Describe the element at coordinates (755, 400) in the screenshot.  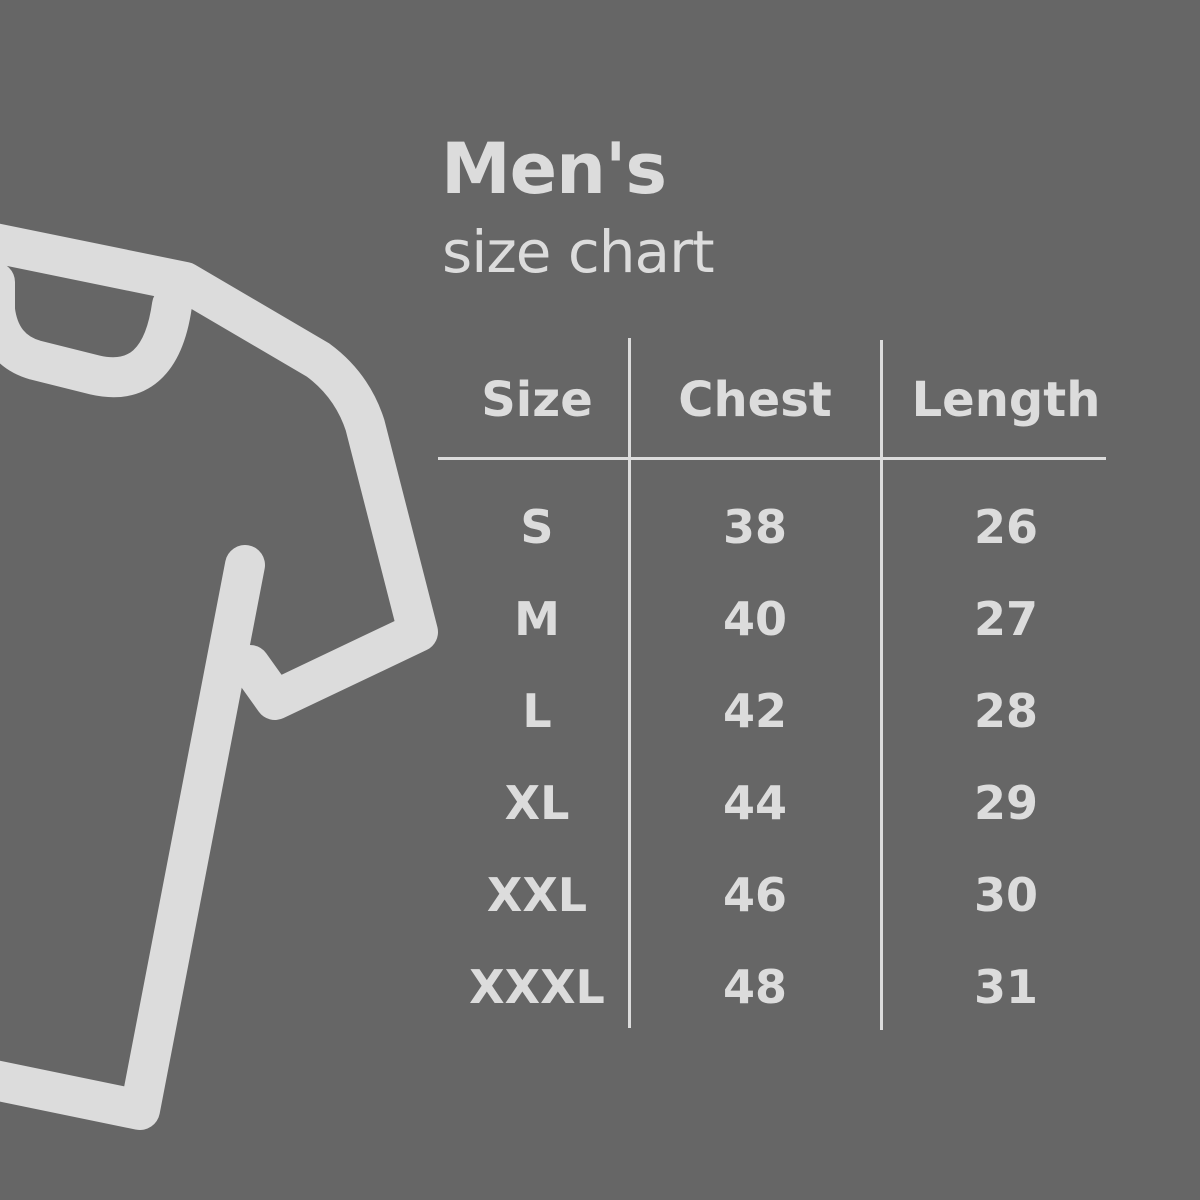
I see `header-chest: Chest` at that location.